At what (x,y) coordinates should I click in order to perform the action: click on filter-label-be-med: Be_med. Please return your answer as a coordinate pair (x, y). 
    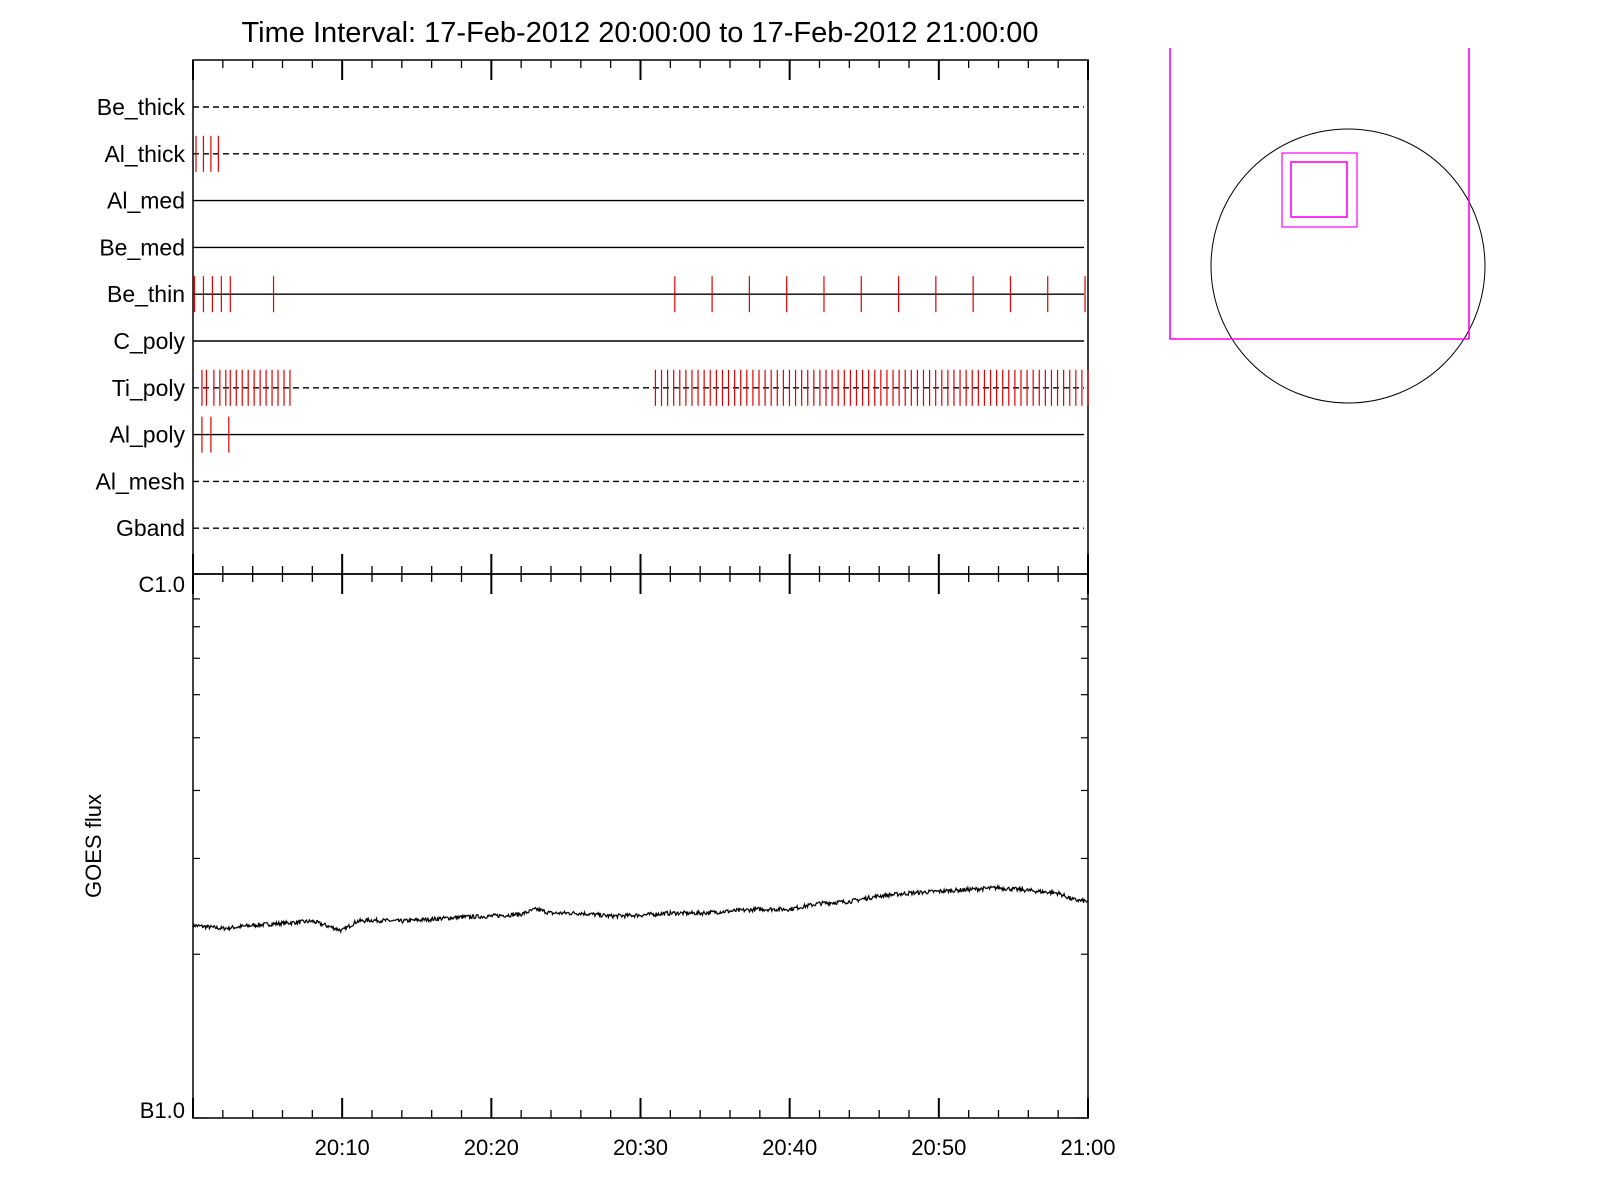
    Looking at the image, I should click on (142, 247).